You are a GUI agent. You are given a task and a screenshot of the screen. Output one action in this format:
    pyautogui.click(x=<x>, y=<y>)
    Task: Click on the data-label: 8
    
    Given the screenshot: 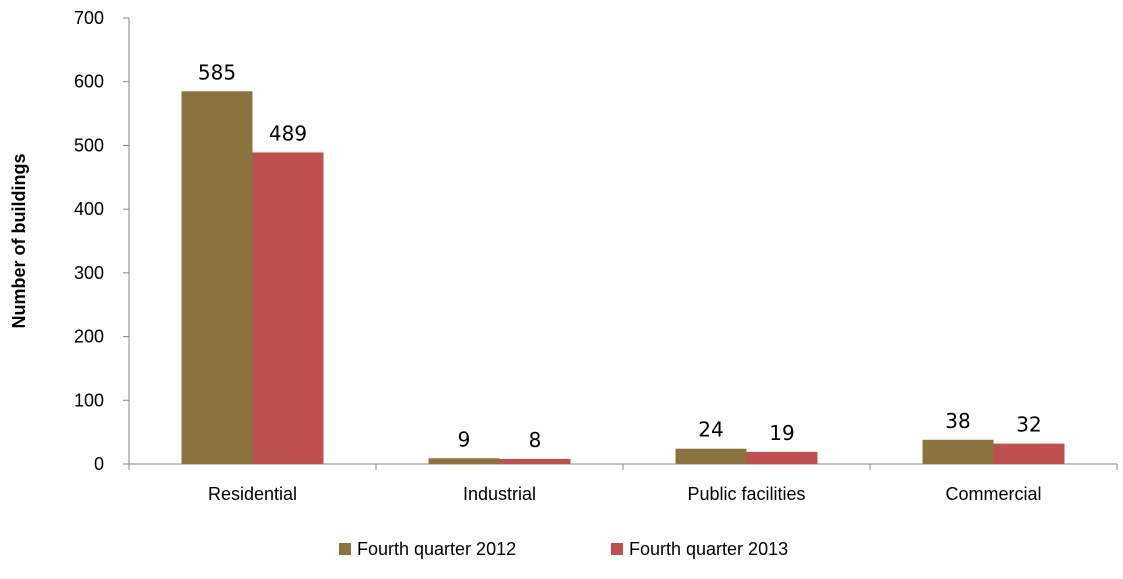 What is the action you would take?
    pyautogui.click(x=535, y=440)
    